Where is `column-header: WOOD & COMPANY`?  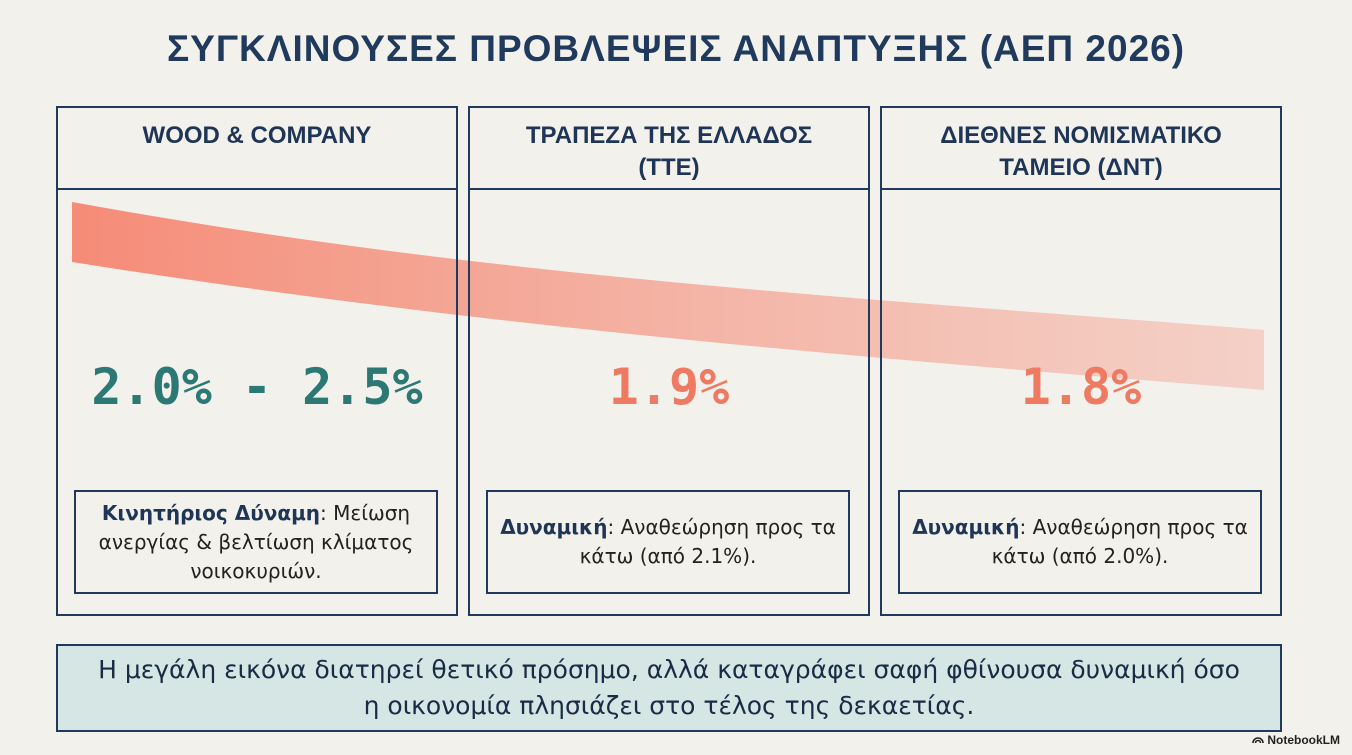
column-header: WOOD & COMPANY is located at coordinates (257, 149).